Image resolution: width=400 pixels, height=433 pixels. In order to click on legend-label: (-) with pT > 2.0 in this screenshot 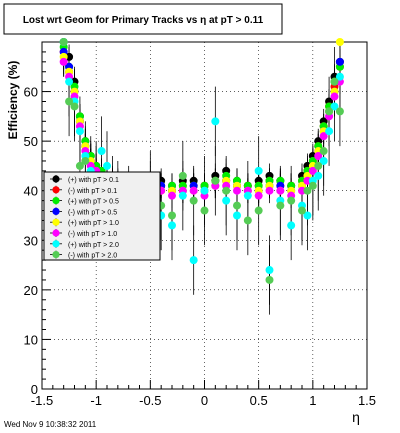, I will do `click(92, 256)`.